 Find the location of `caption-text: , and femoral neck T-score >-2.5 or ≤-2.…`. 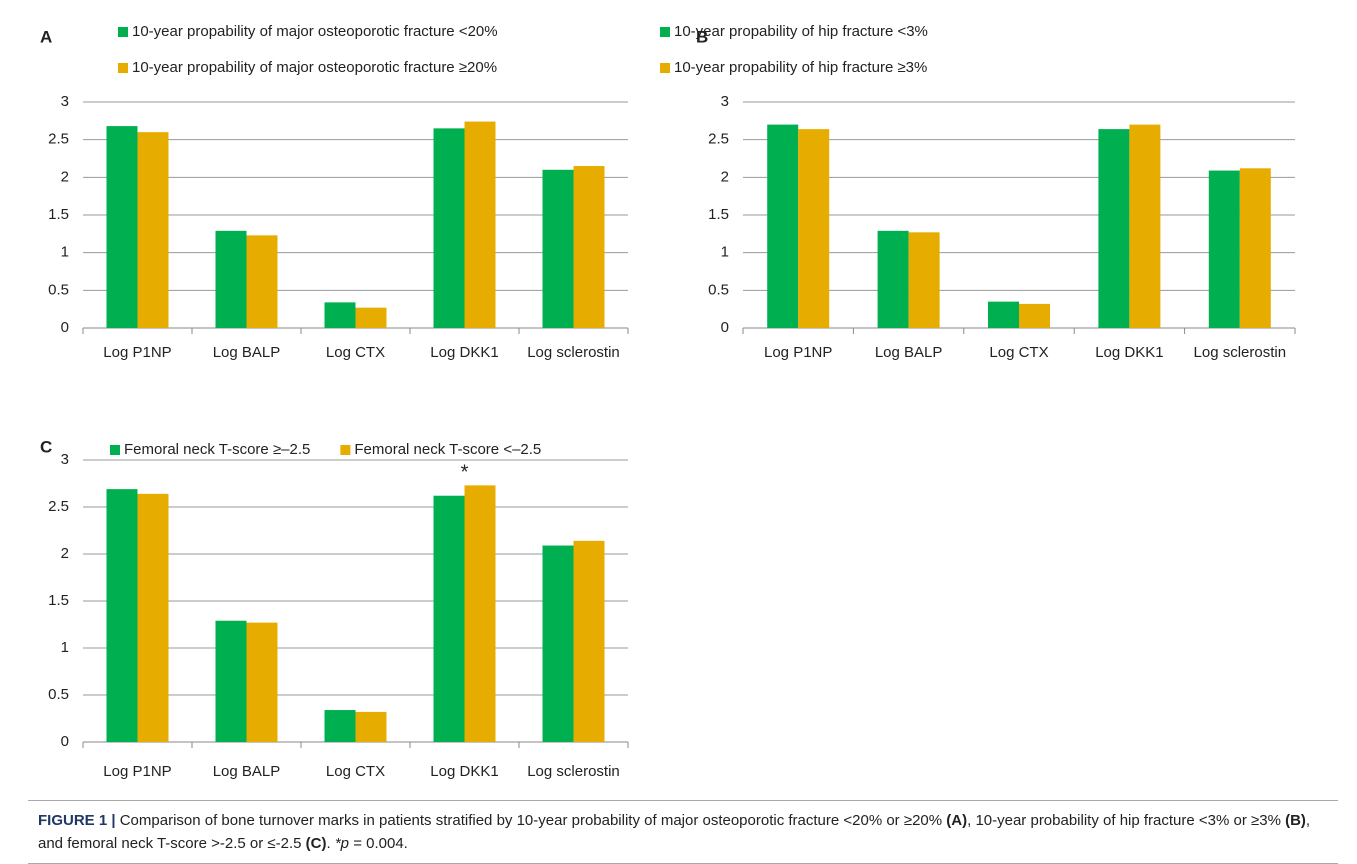

caption-text: , and femoral neck T-score >-2.5 or ≤-2.… is located at coordinates (674, 832).